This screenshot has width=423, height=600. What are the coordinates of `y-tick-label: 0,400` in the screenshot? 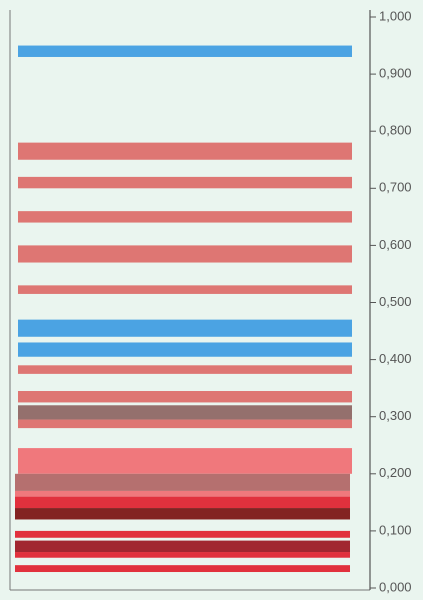 It's located at (395, 358).